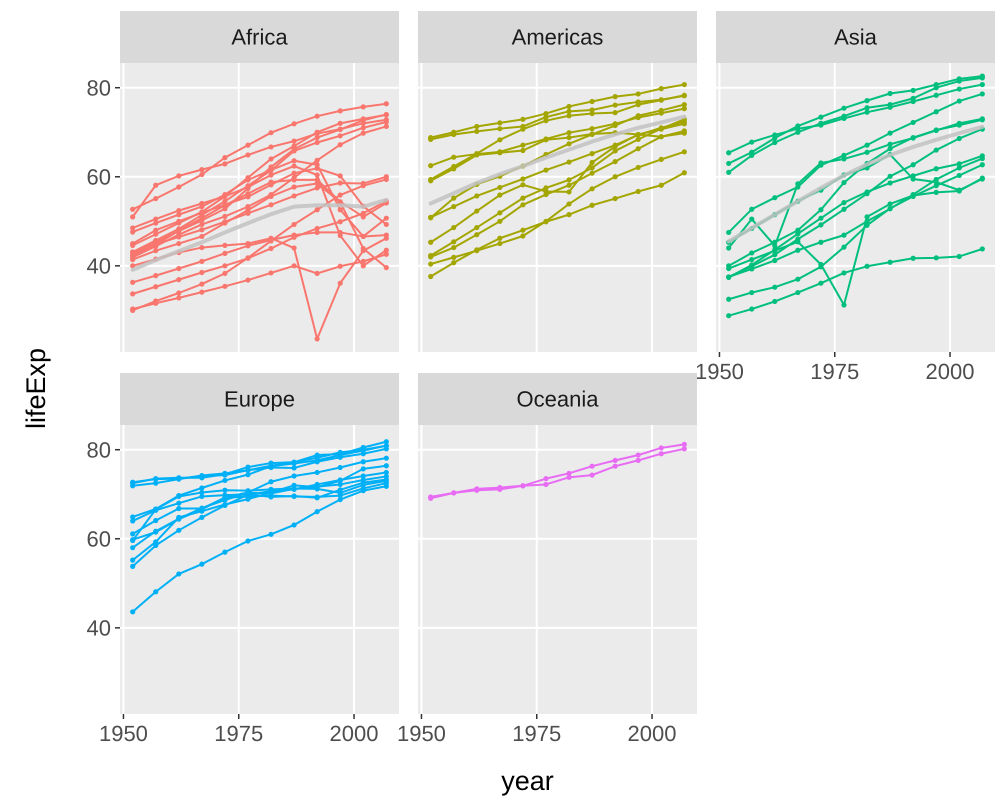 This screenshot has width=996, height=800. Describe the element at coordinates (558, 37) in the screenshot. I see `chart-title: Americas` at that location.